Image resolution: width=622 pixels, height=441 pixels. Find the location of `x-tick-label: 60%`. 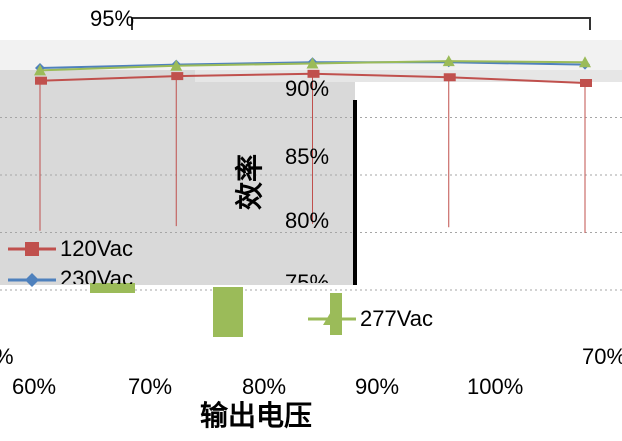

x-tick-label: 60% is located at coordinates (34, 386).